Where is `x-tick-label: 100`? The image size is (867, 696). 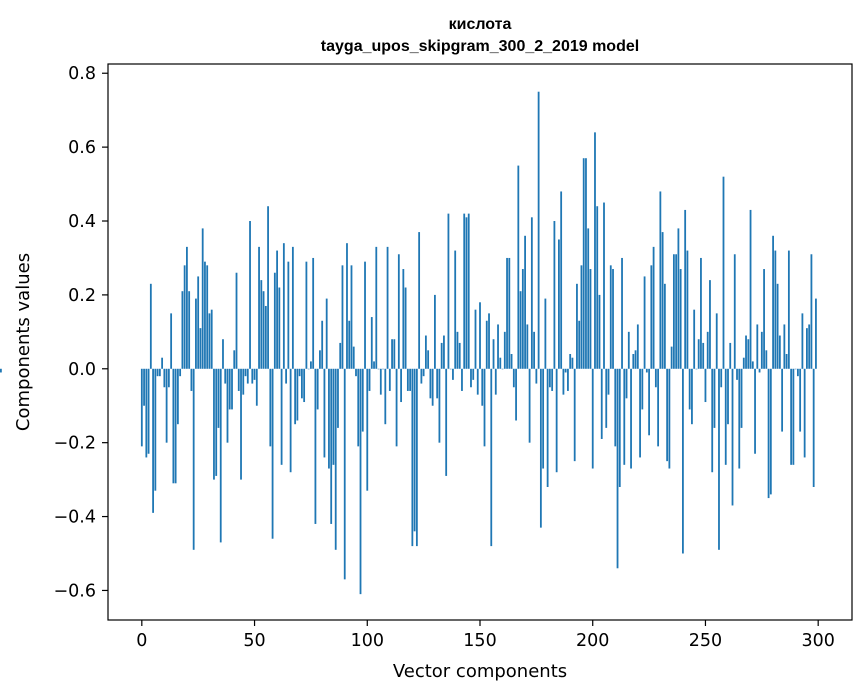
x-tick-label: 100 is located at coordinates (367, 641).